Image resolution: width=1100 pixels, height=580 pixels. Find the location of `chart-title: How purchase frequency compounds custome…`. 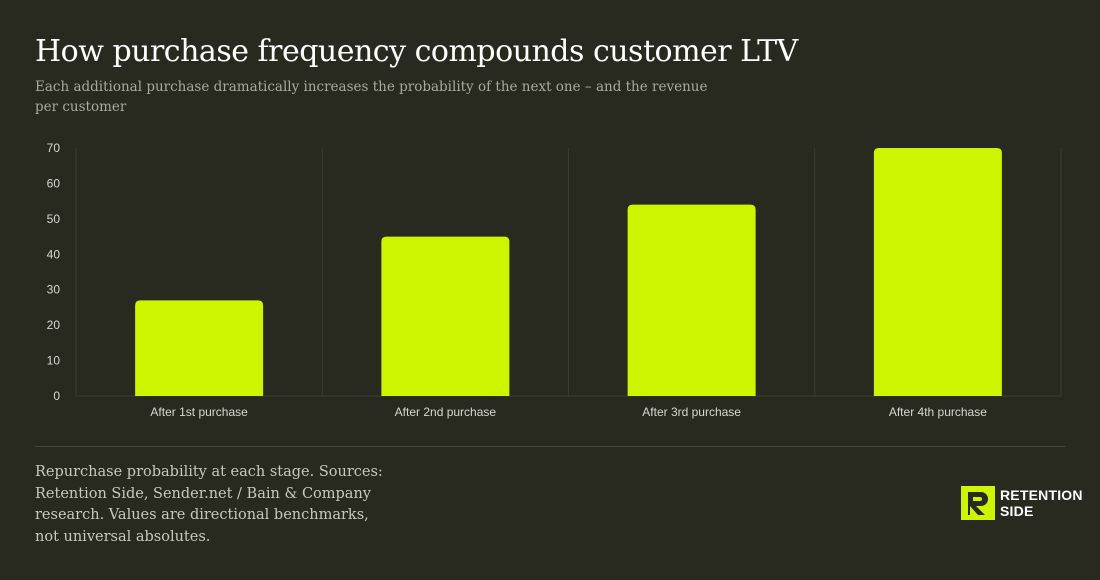

chart-title: How purchase frequency compounds custome… is located at coordinates (416, 51).